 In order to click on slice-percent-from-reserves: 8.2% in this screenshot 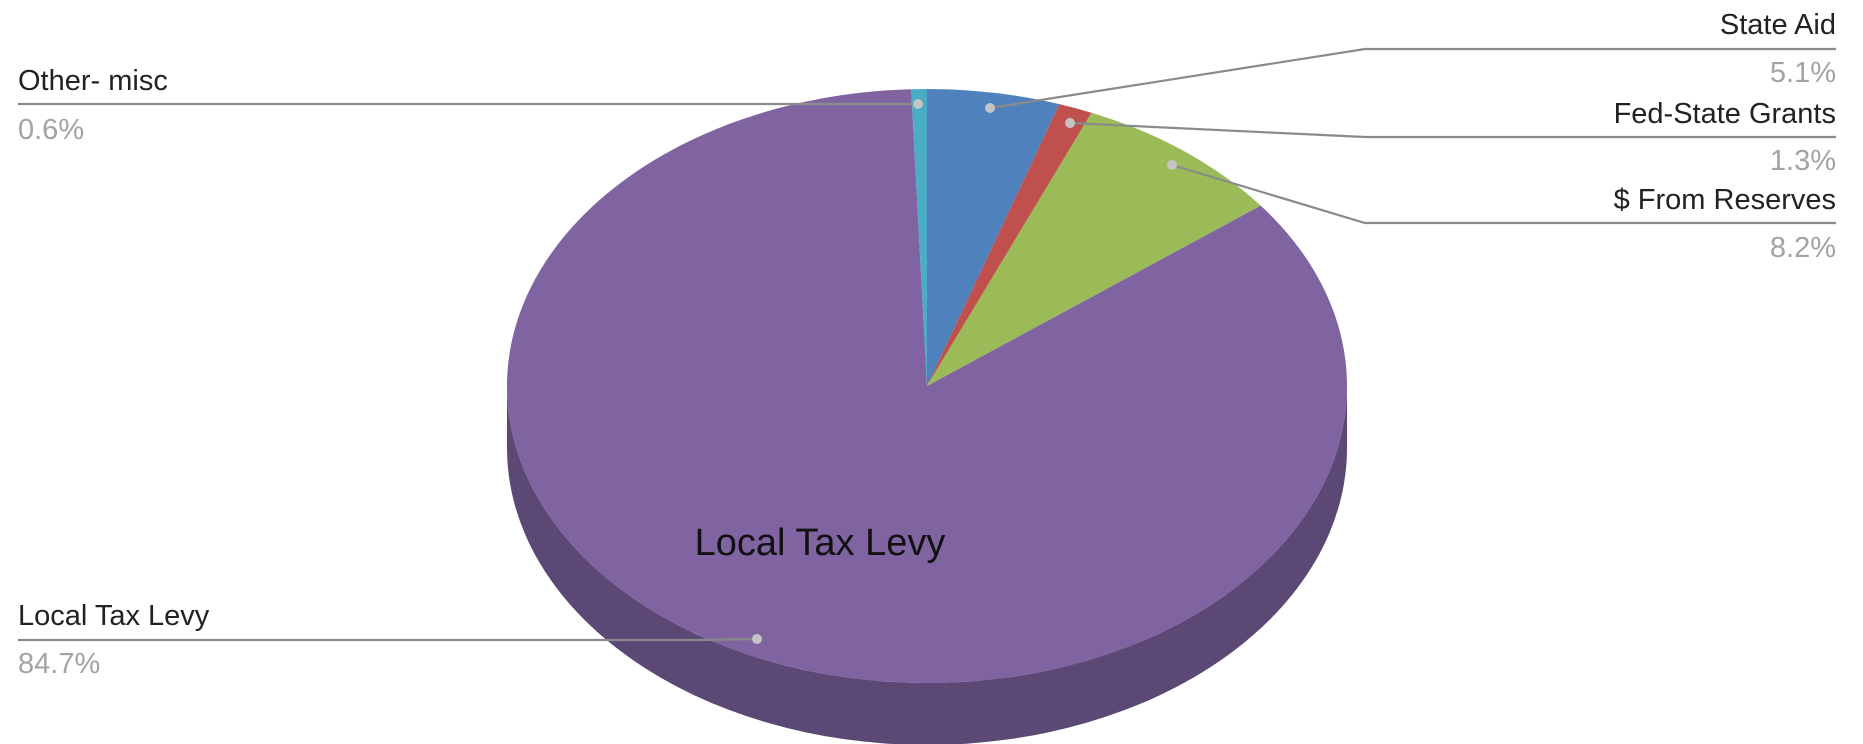, I will do `click(1803, 248)`.